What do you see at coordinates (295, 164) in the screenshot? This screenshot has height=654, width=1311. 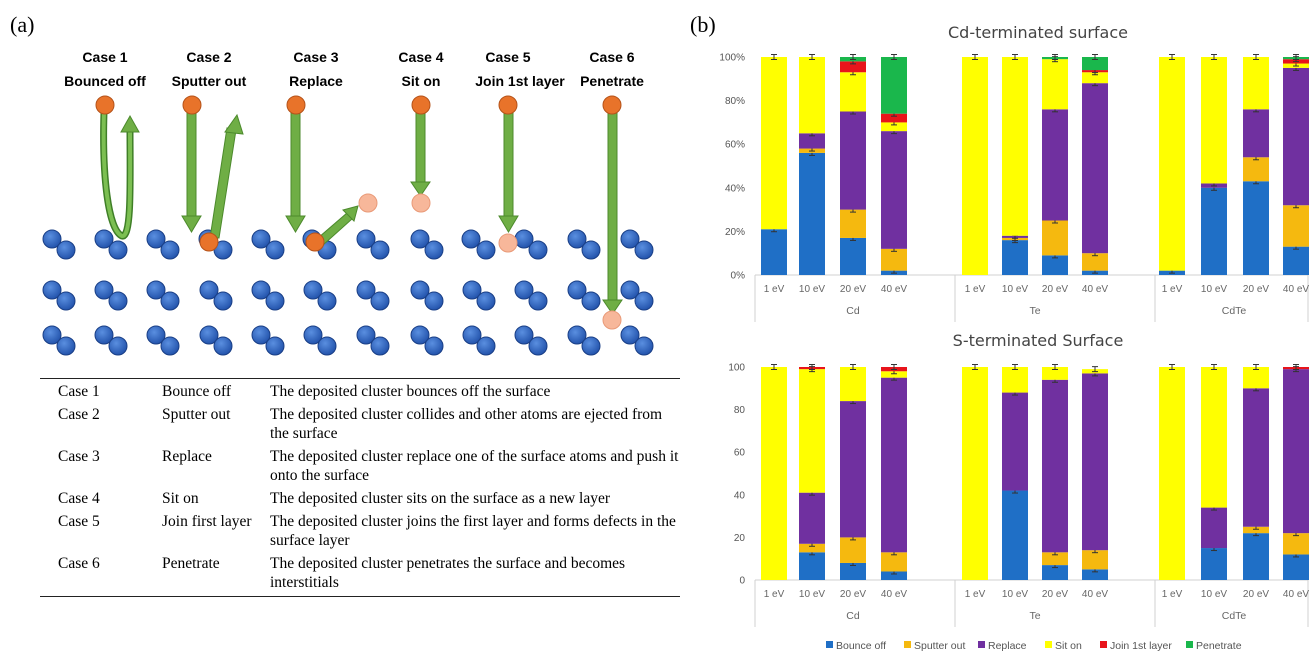 I see `case-3-down-arrow` at bounding box center [295, 164].